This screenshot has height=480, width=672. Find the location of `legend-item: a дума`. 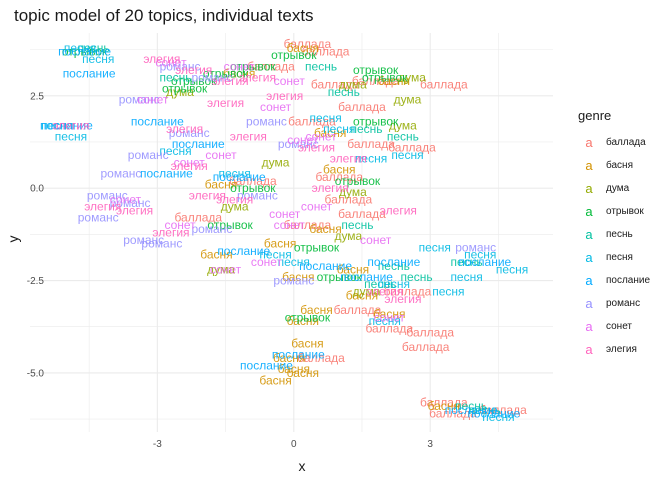

legend-item: a дума is located at coordinates (614, 188).